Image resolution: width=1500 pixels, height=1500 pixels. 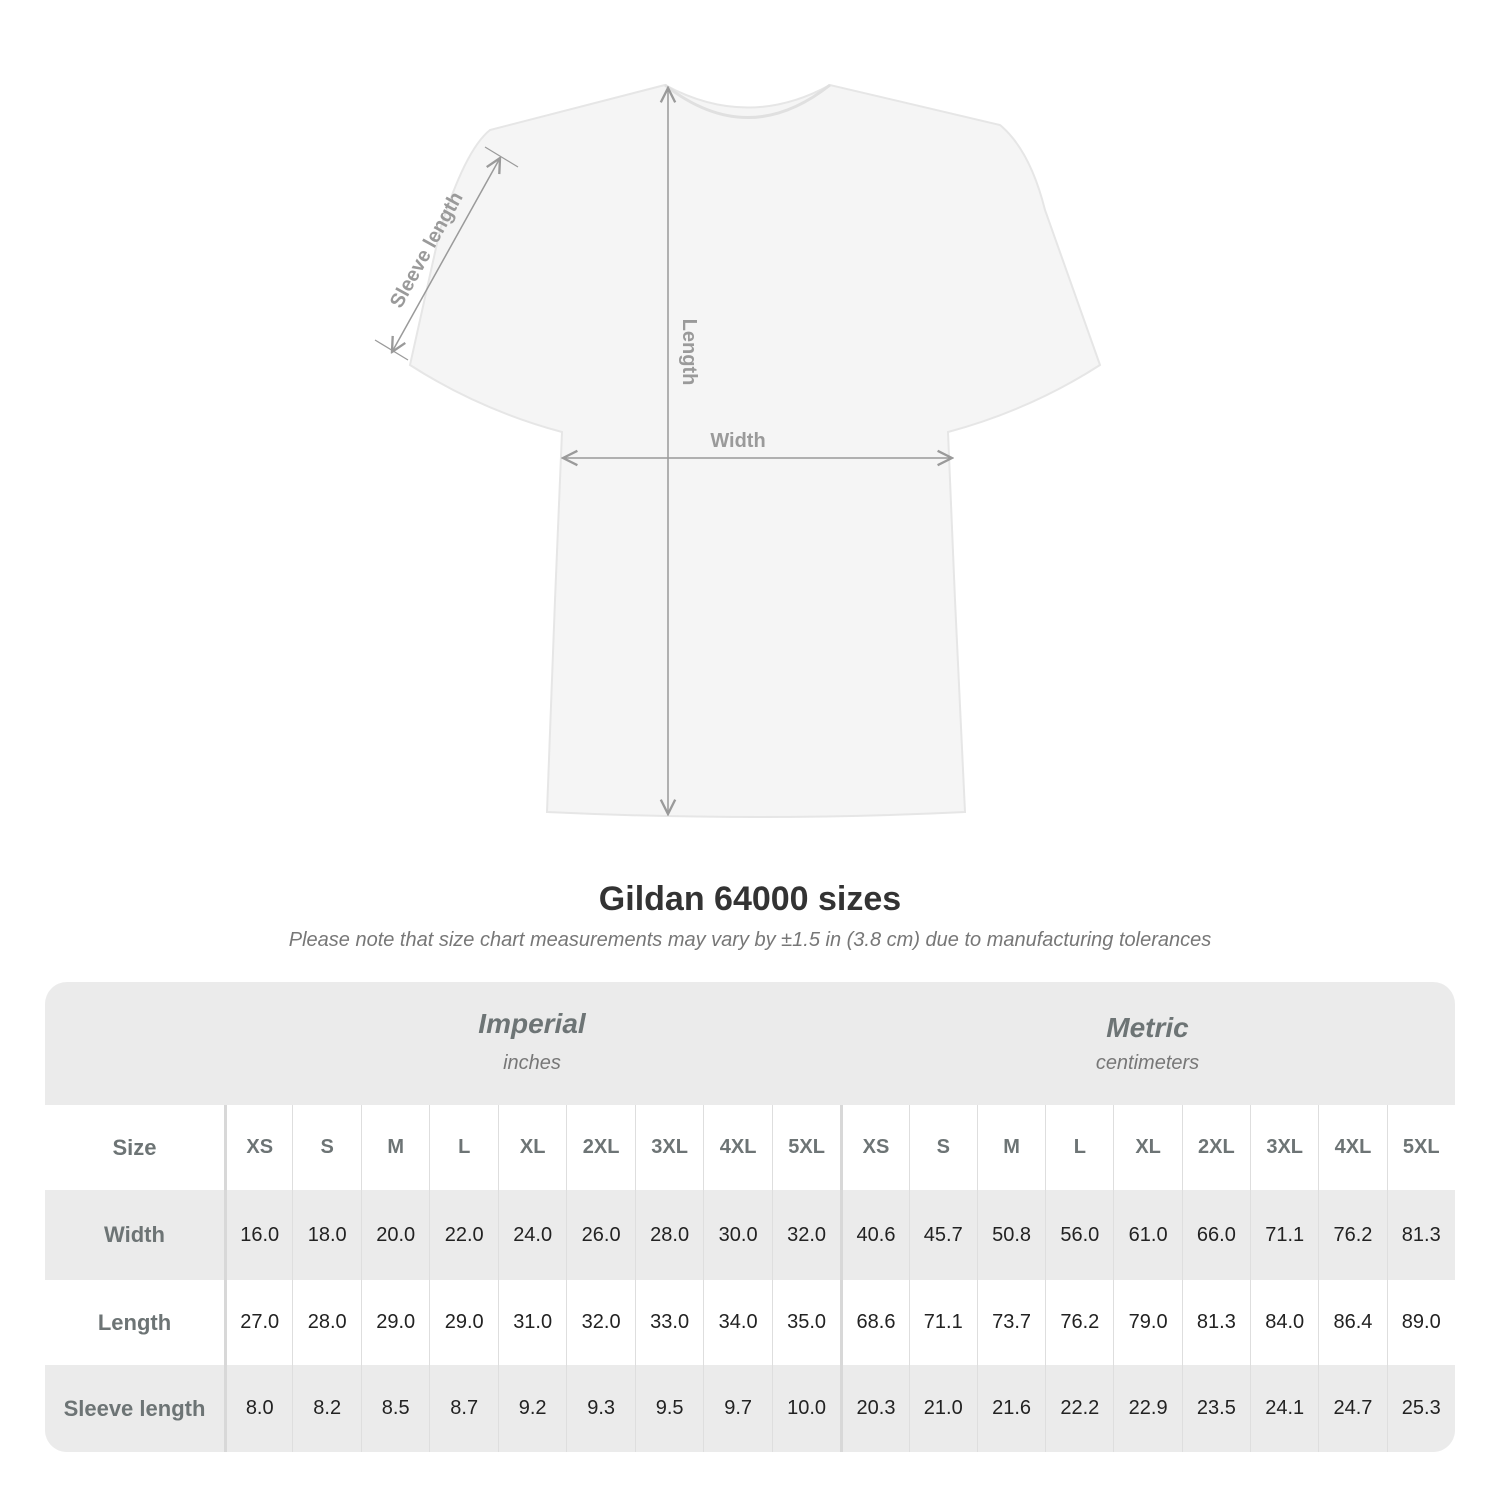 I want to click on metric-unit: centimeters, so click(x=1147, y=1063).